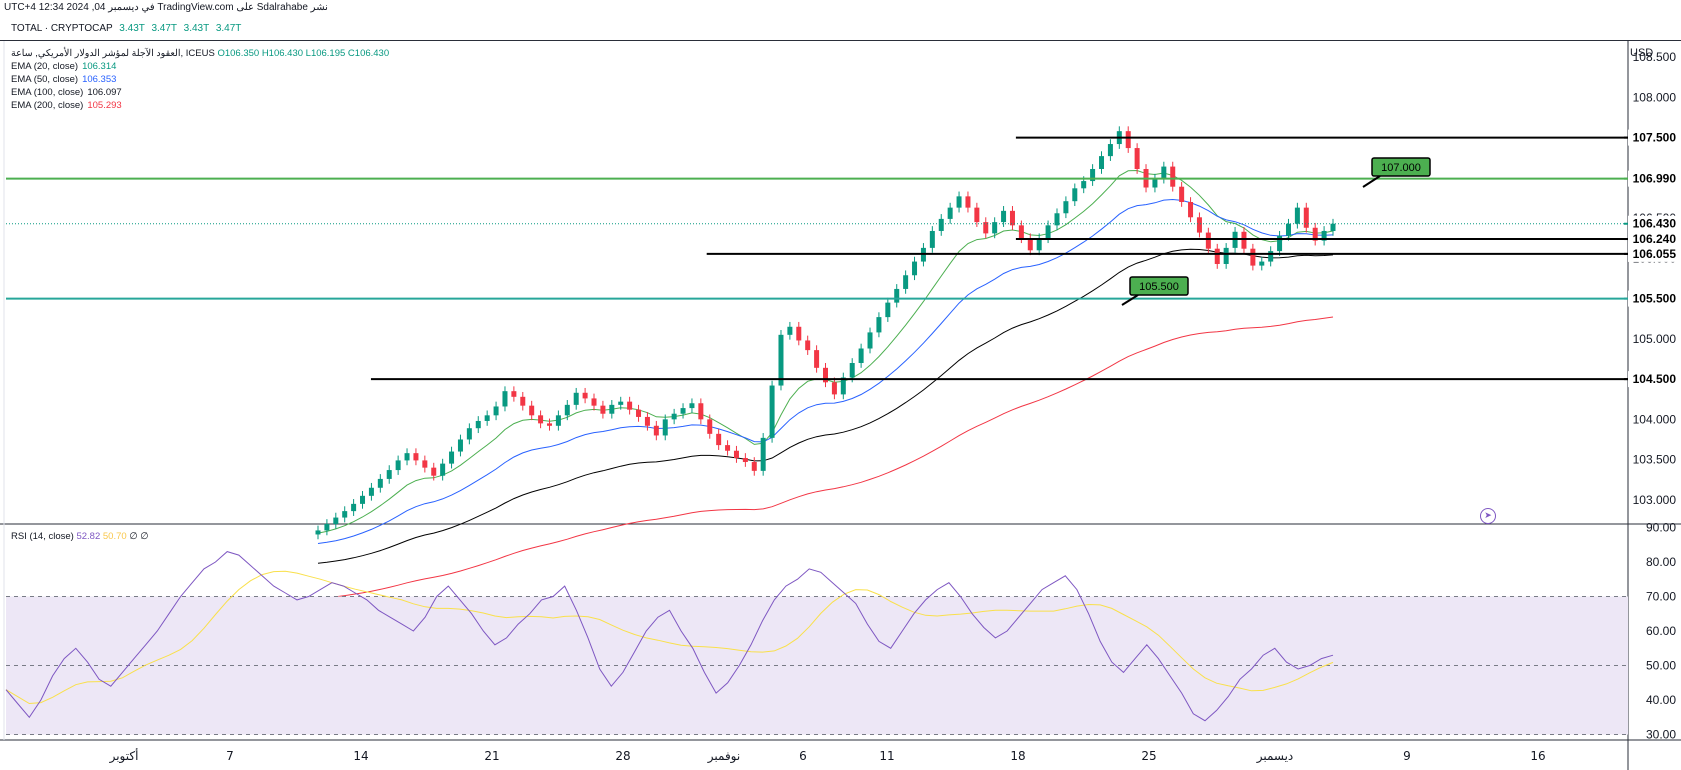  Describe the element at coordinates (1661, 631) in the screenshot. I see `rsi-tick-3: 60.00` at that location.